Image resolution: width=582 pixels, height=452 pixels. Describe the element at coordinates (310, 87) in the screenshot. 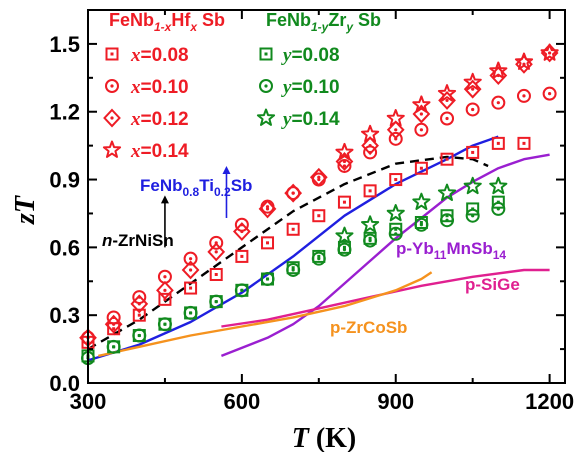

I see `legend-label-y-0-10: y=0.10` at that location.